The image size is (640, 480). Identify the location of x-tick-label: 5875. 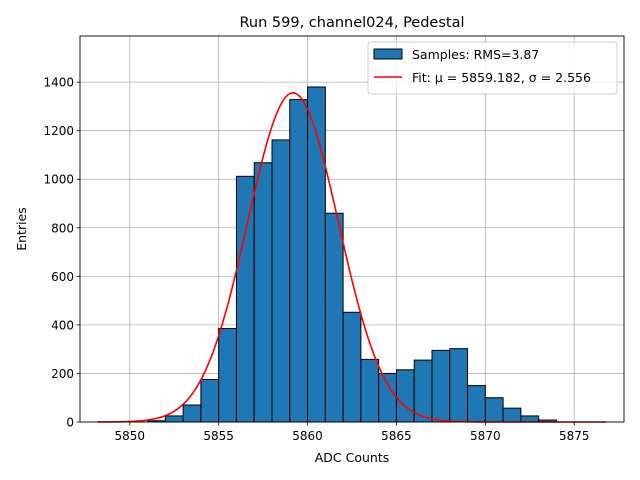
(574, 436).